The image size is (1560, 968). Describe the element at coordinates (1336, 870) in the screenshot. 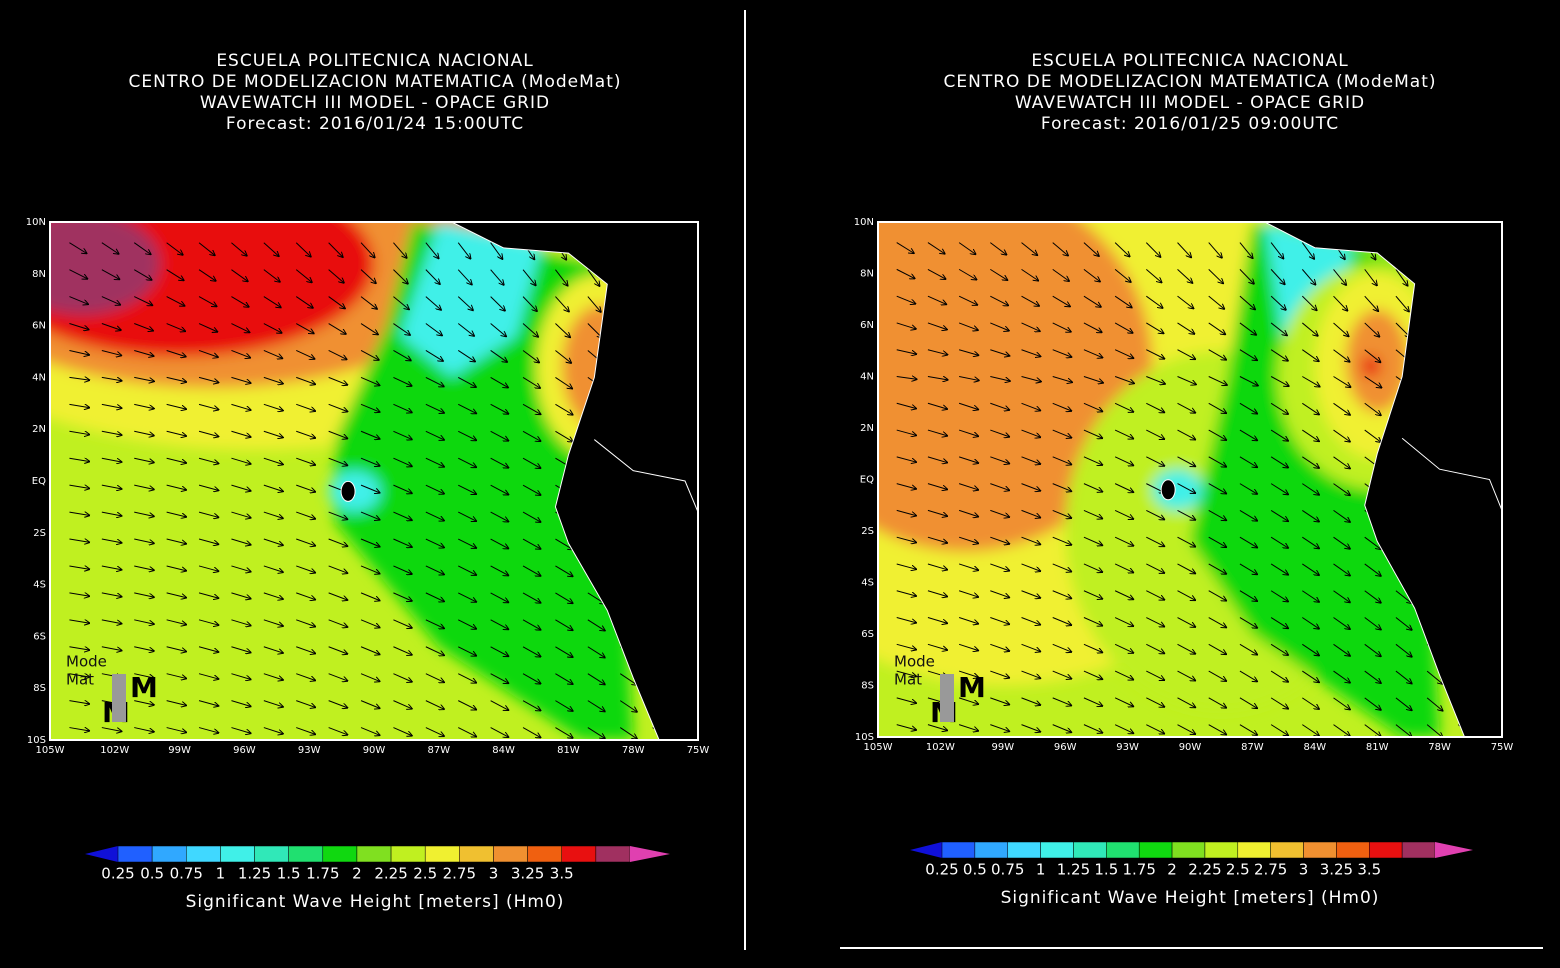

I see `colorbar-label: 3.25` at that location.